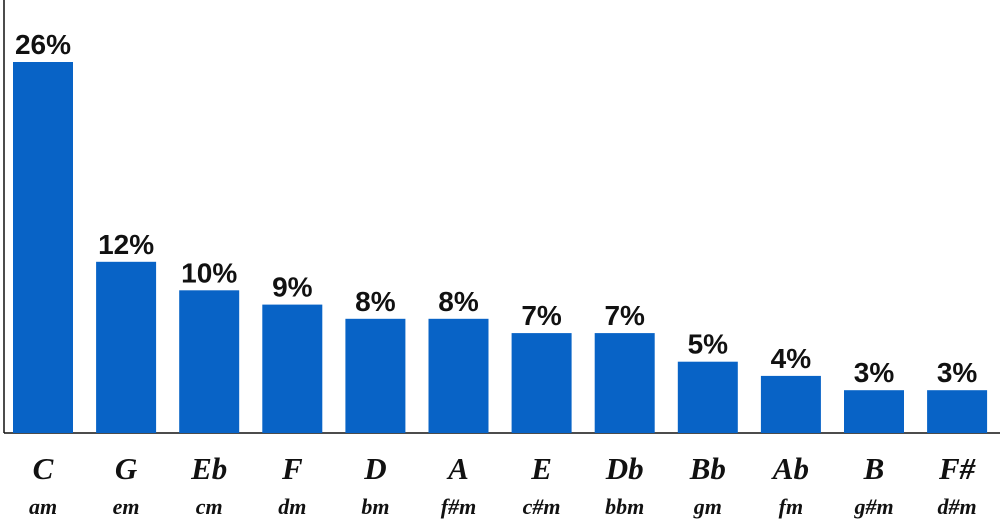 The height and width of the screenshot is (528, 1000). Describe the element at coordinates (209, 361) in the screenshot. I see `bar-Eb` at that location.